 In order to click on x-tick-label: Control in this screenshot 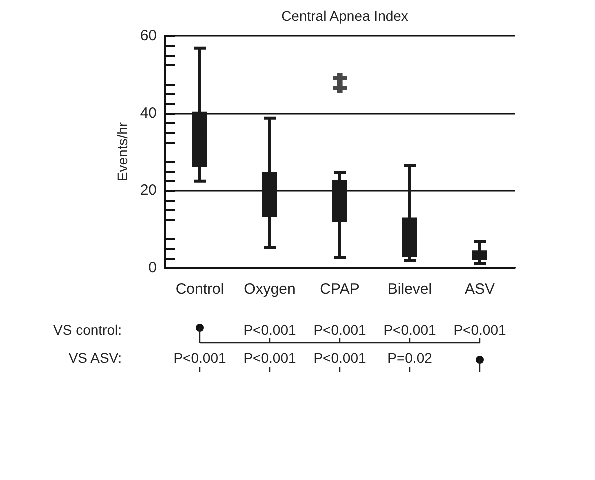, I will do `click(200, 289)`.